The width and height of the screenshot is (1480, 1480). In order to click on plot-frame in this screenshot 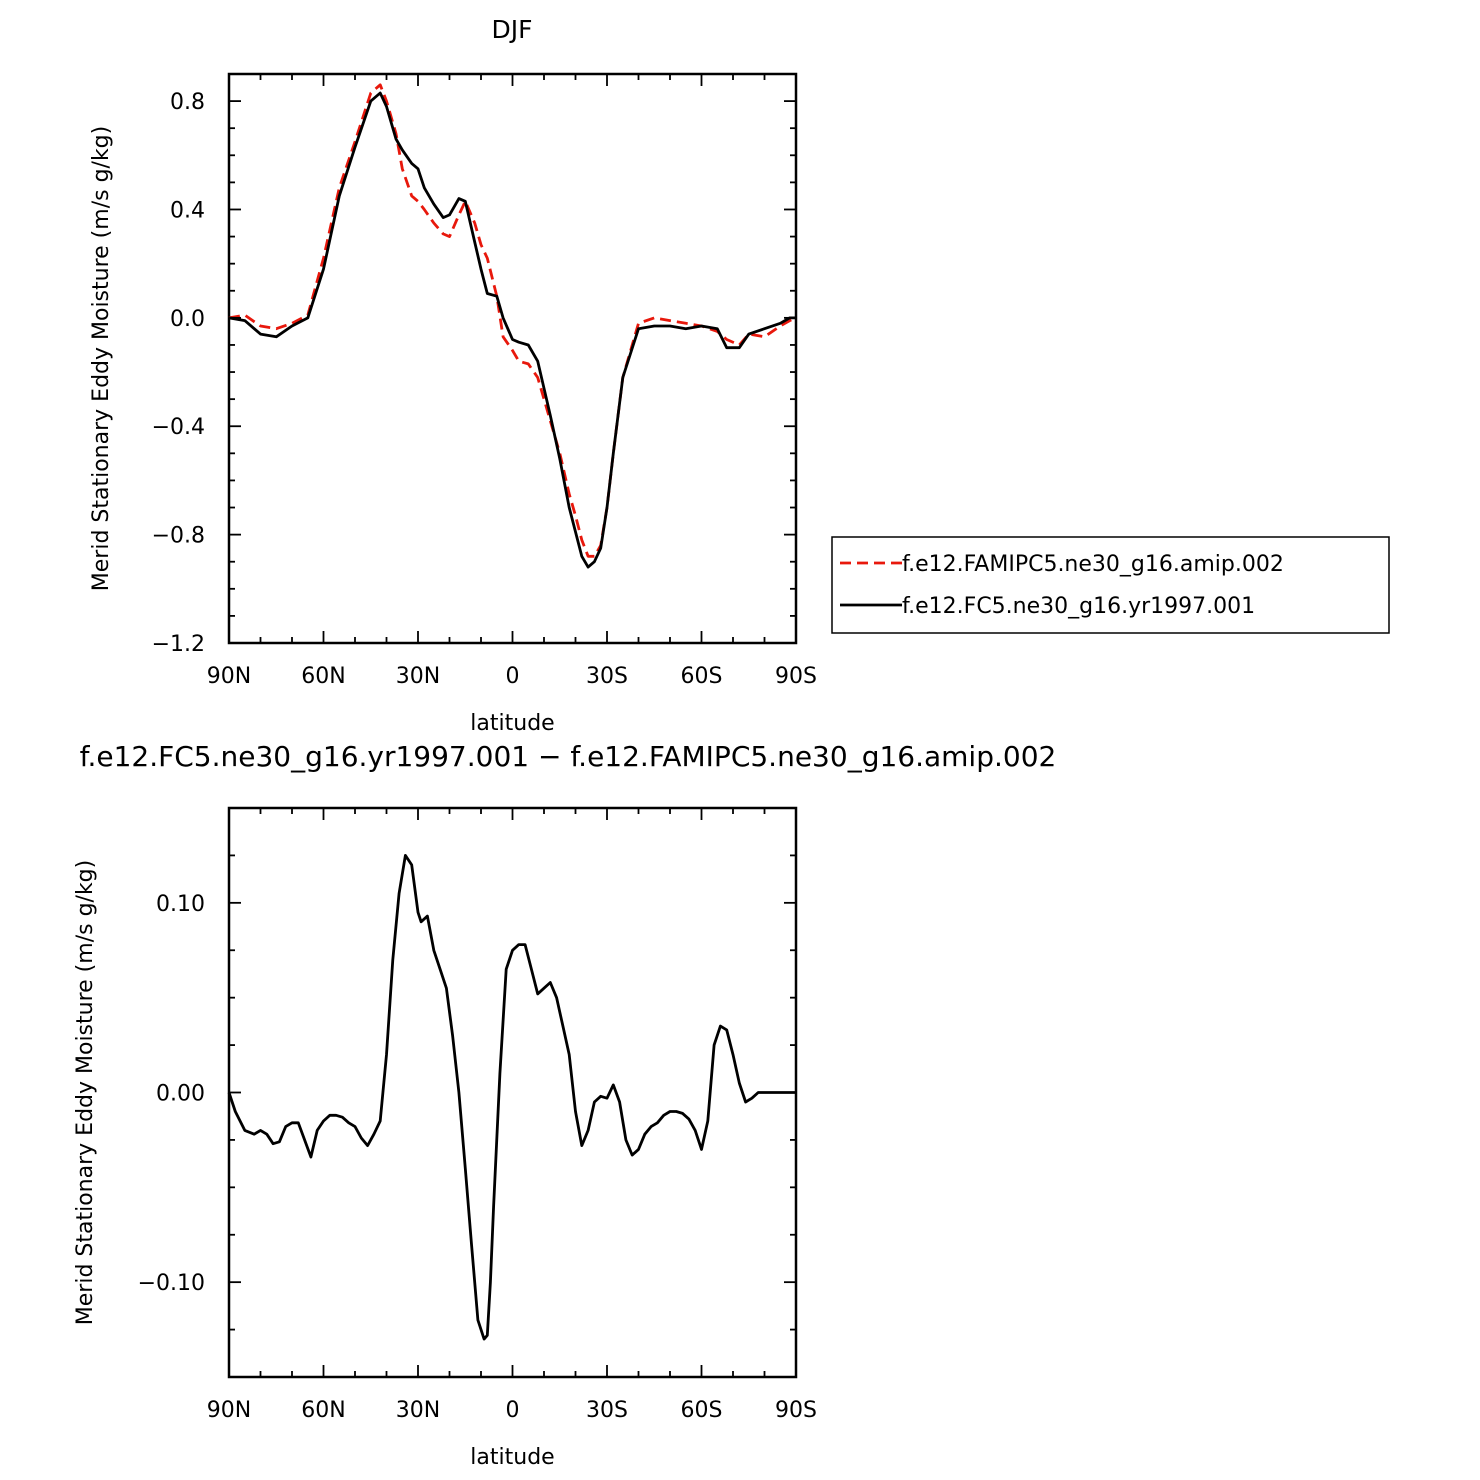, I will do `click(512, 358)`.